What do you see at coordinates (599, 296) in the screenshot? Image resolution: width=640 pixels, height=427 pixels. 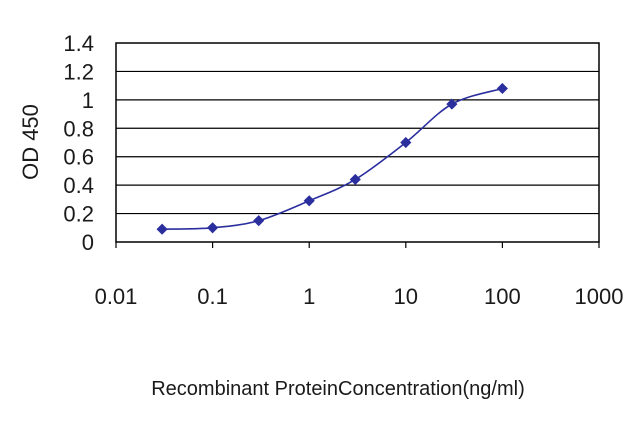 I see `x-tick-label-1000: 1000` at bounding box center [599, 296].